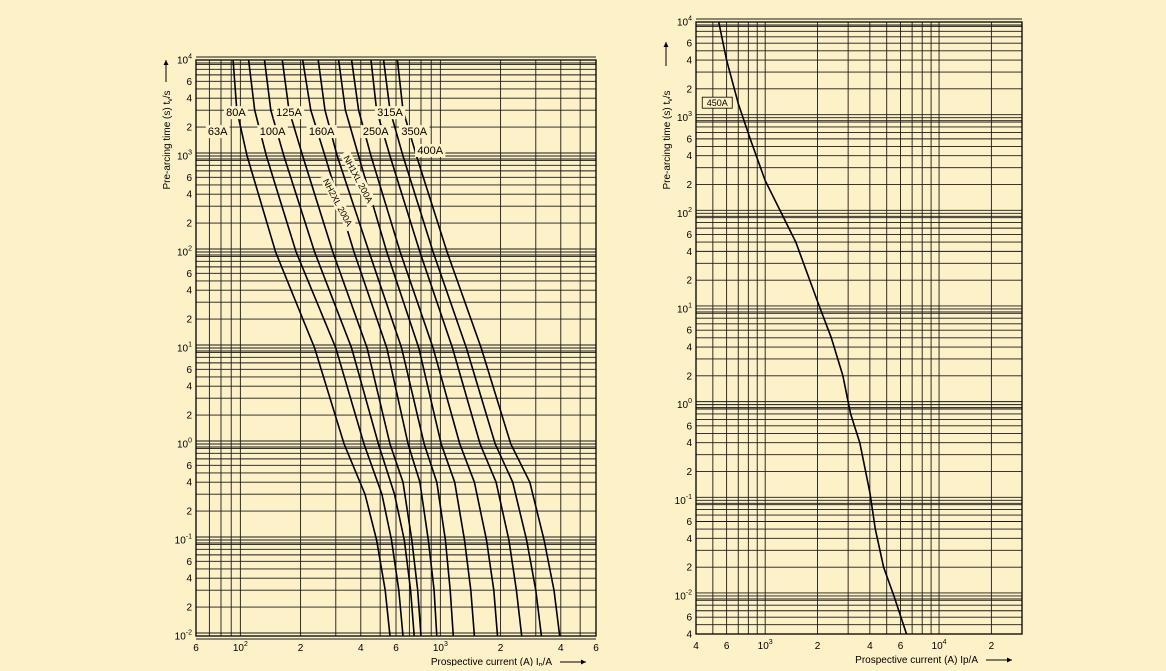  I want to click on left-y-tick-label: 10⁰, so click(184, 444).